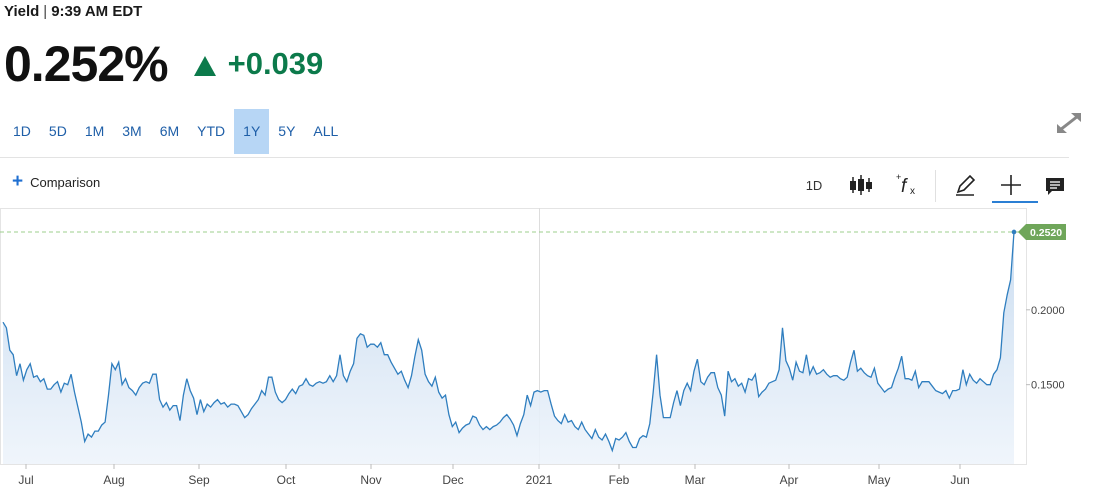  I want to click on plus-icon: +, so click(18, 181).